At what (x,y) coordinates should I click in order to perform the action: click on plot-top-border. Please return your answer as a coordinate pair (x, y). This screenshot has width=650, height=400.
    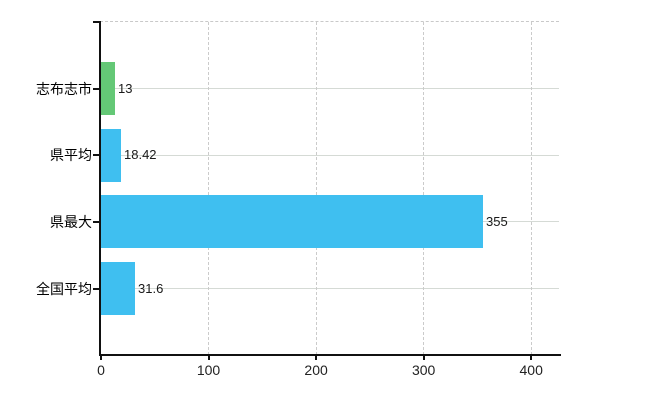
    Looking at the image, I should click on (329, 21).